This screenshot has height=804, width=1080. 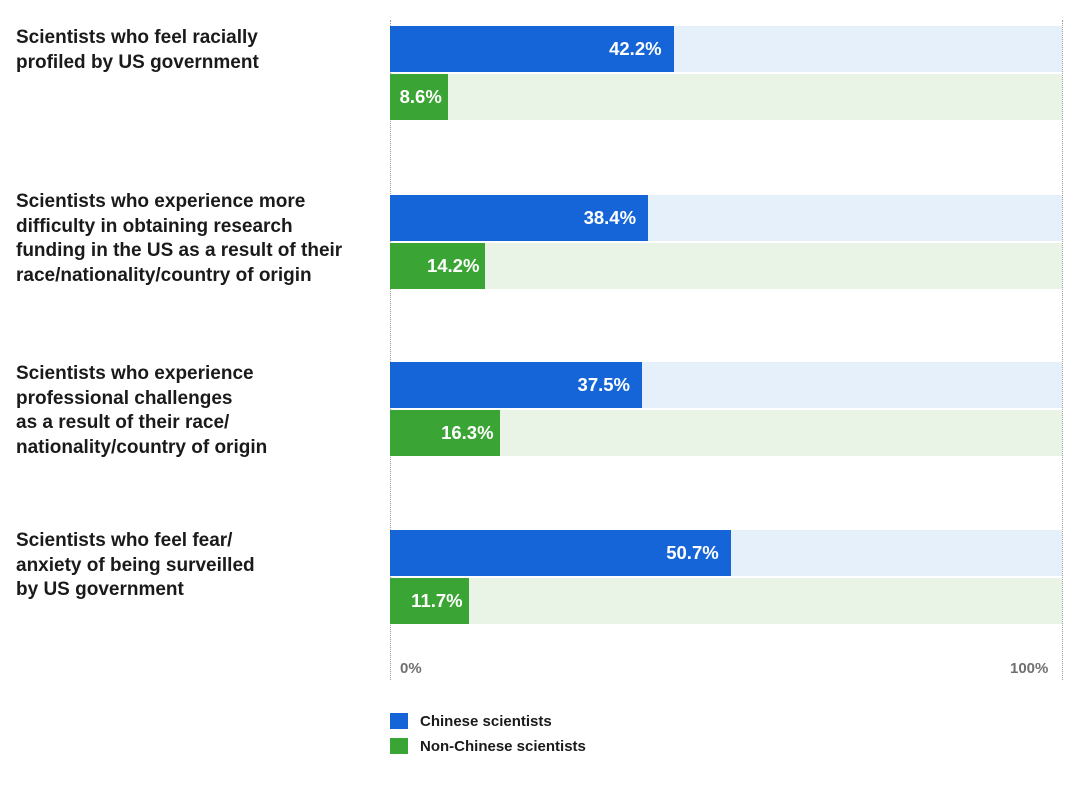 I want to click on bar-nonchinese-4: 11.7%, so click(x=429, y=601).